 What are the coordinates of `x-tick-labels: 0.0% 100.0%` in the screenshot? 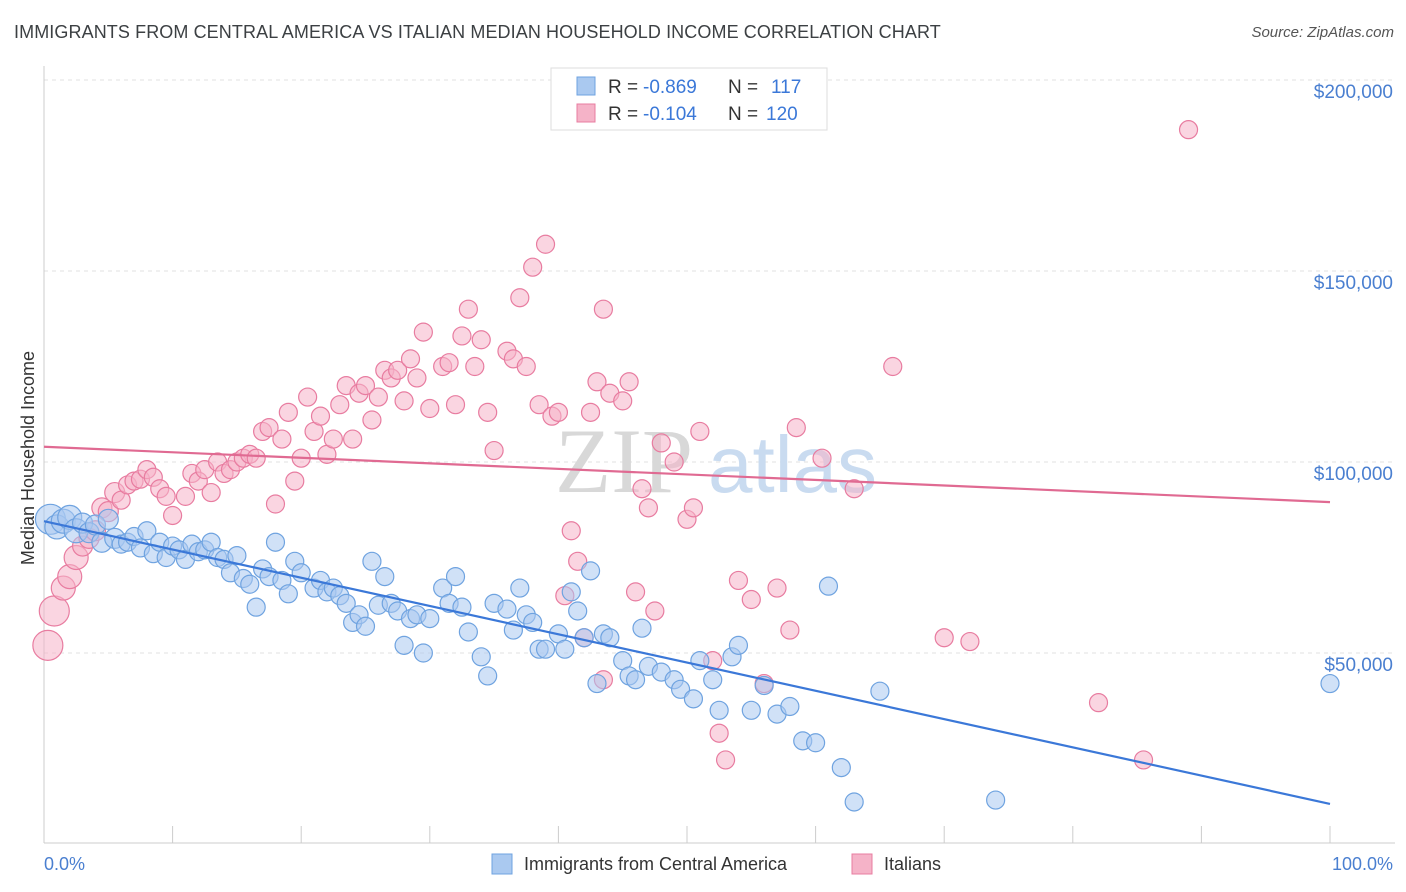 It's located at (718, 864).